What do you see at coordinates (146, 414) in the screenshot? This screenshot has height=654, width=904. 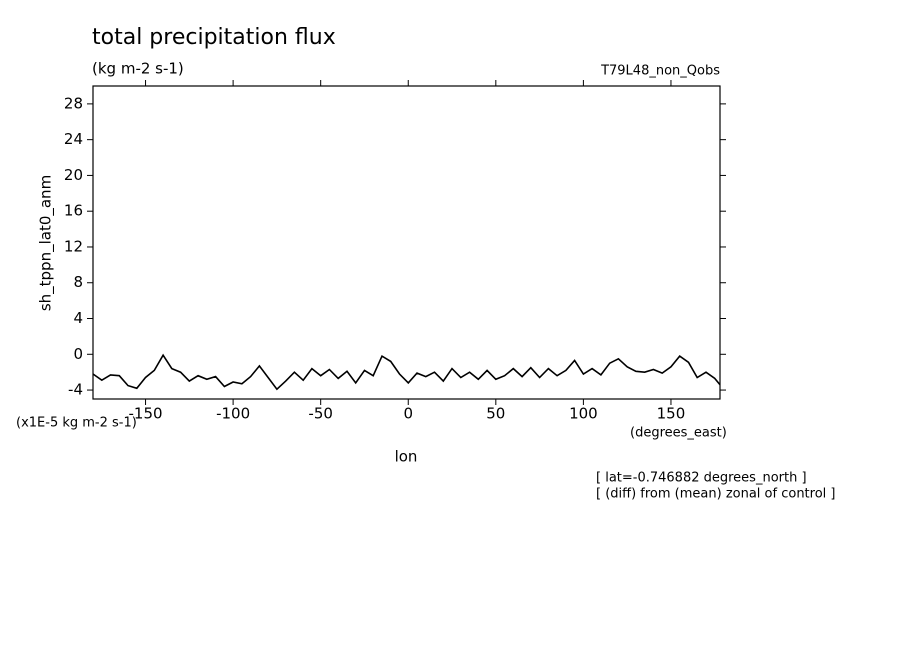 I see `x-tick-label: -150` at bounding box center [146, 414].